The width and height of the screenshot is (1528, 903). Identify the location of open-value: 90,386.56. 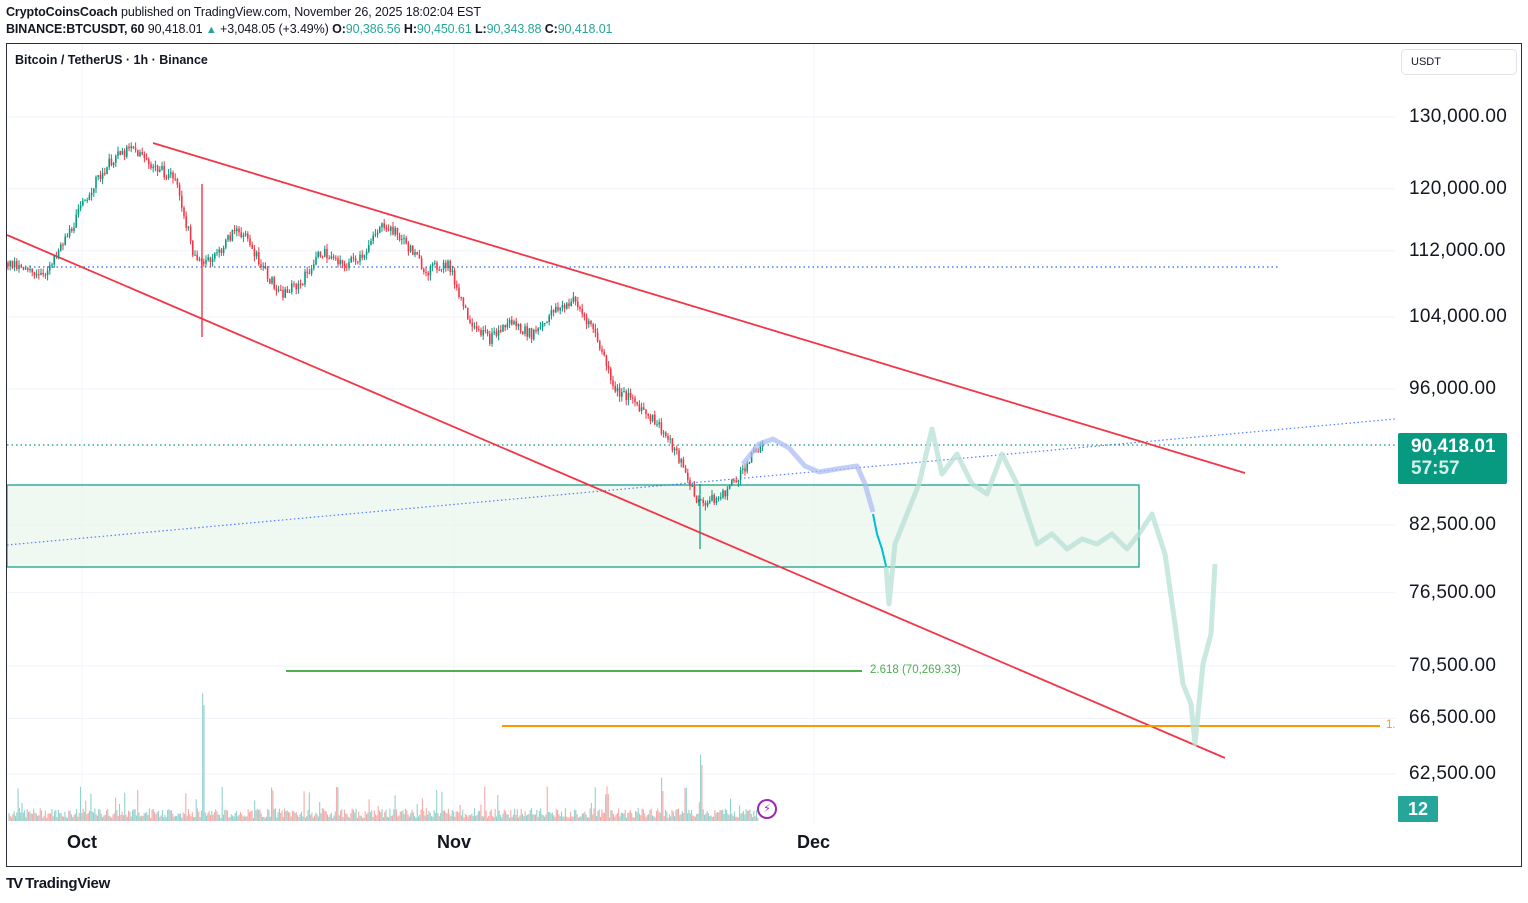
(373, 29).